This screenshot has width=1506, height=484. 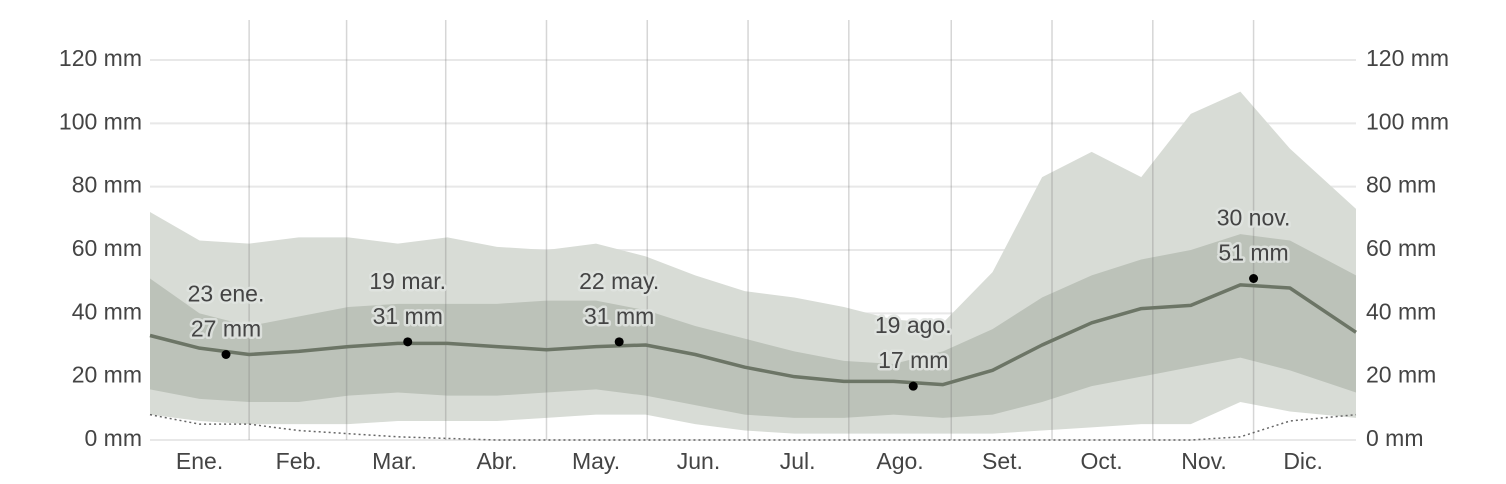 I want to click on annotation-value: 51 mm, so click(x=1253, y=253).